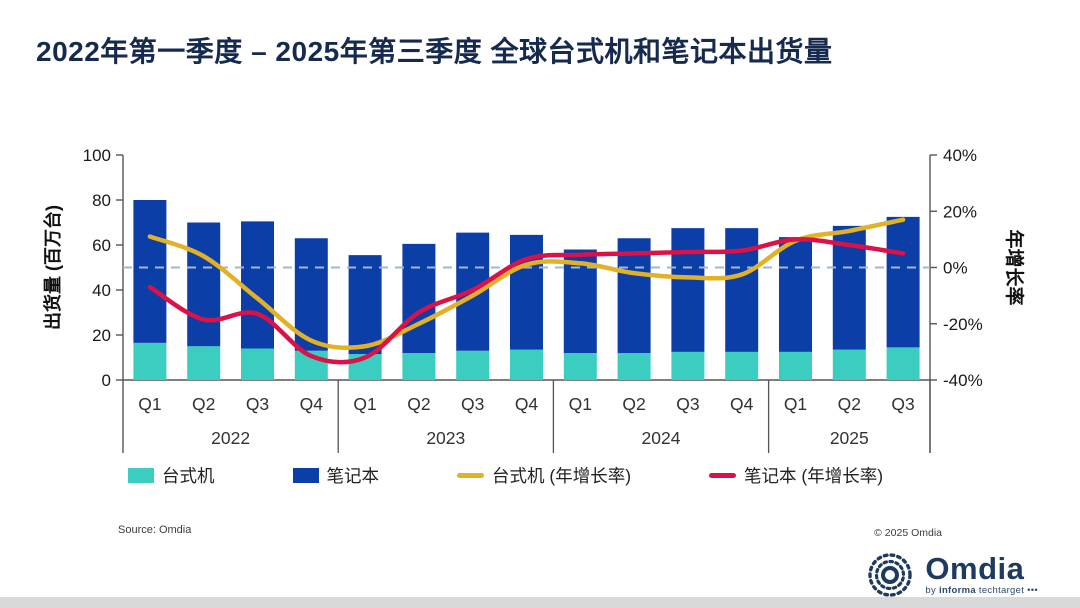 The image size is (1080, 608). What do you see at coordinates (155, 530) in the screenshot?
I see `source-note: Source: Omdia` at bounding box center [155, 530].